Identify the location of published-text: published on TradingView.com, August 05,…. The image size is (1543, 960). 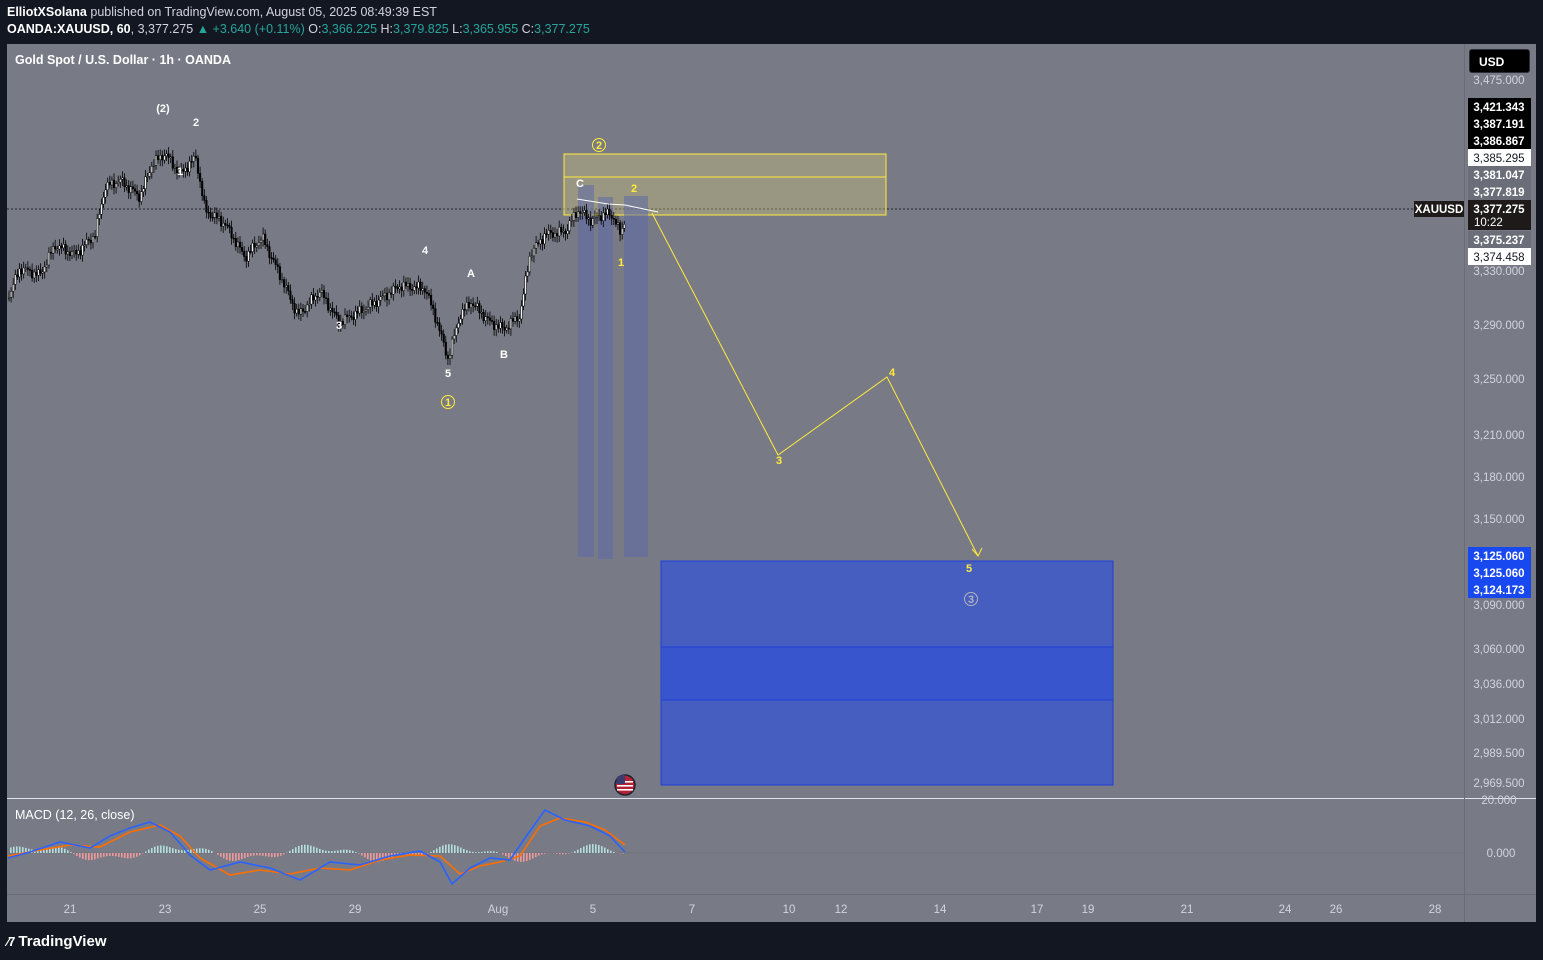
(263, 12).